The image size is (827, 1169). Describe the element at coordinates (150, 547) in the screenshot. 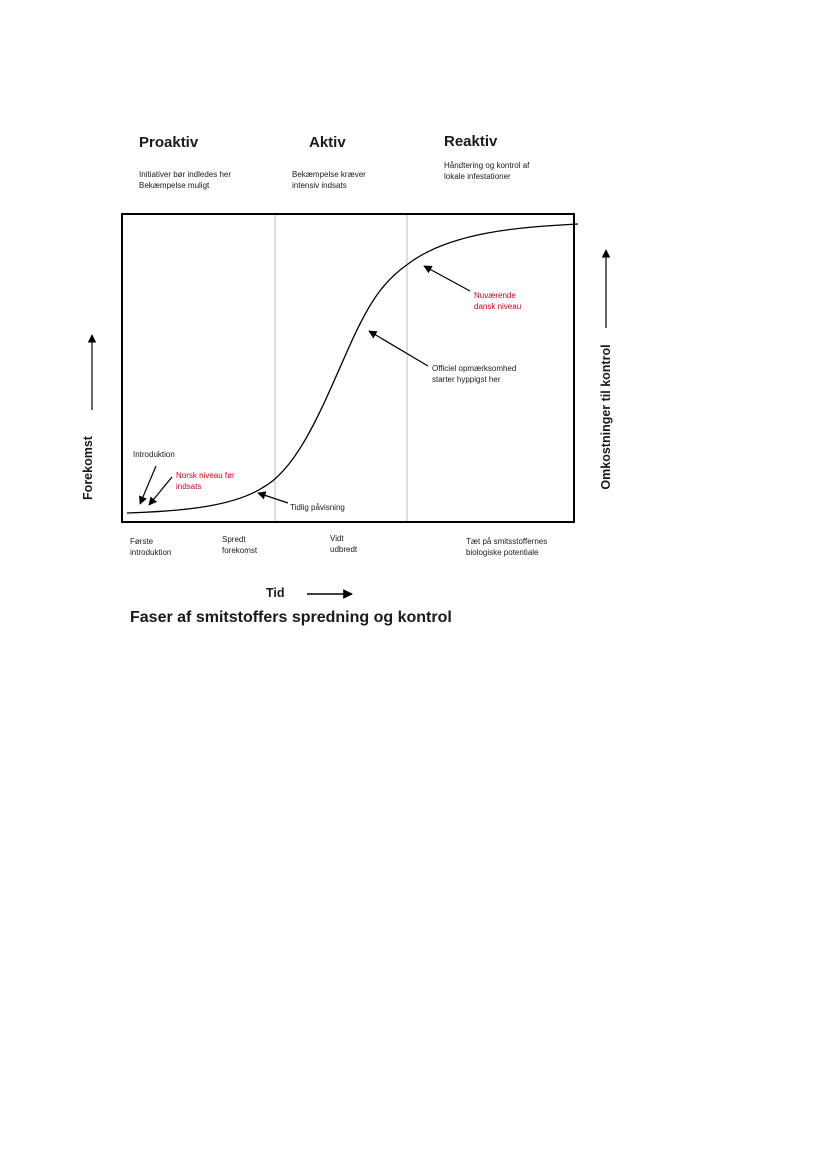

I see `stage-label-1: Første introduktion` at that location.